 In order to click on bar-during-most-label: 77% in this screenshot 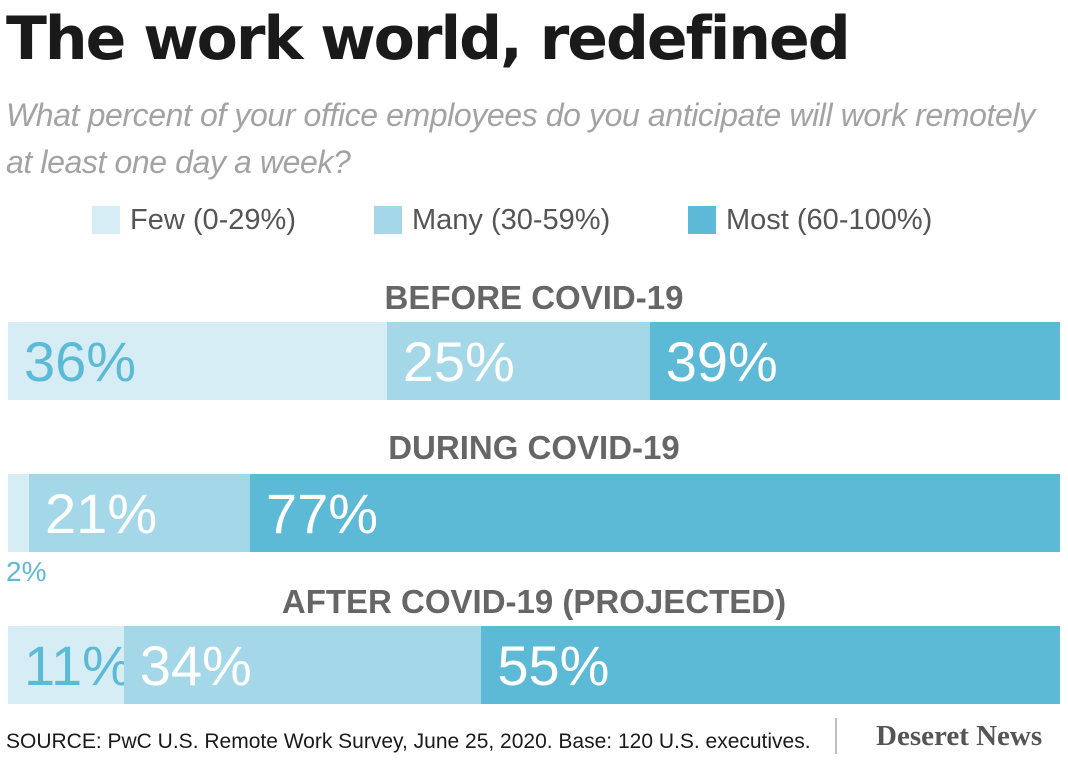, I will do `click(322, 513)`.